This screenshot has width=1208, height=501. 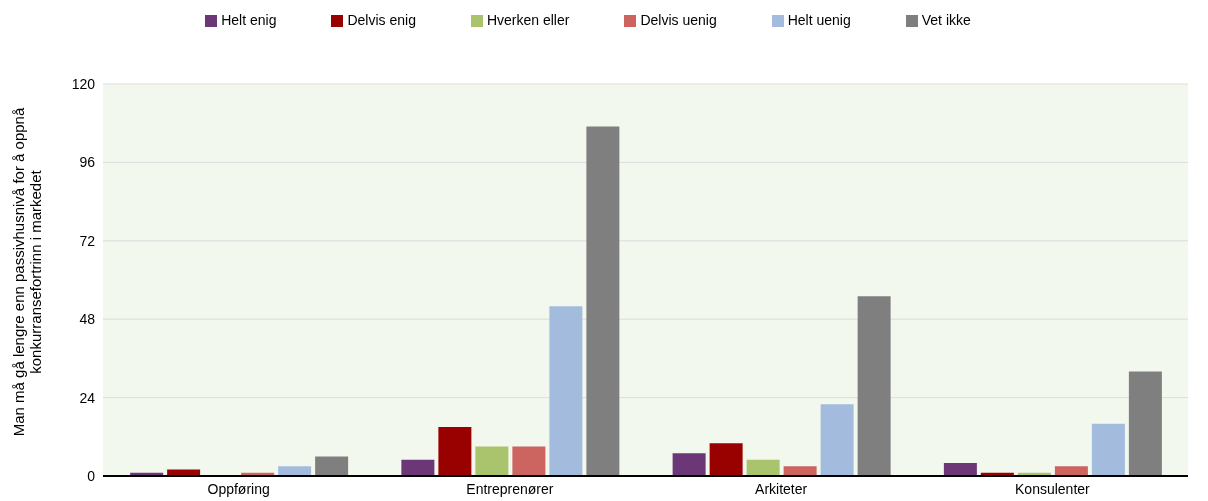 I want to click on legend-label: Delvis enig, so click(x=381, y=20).